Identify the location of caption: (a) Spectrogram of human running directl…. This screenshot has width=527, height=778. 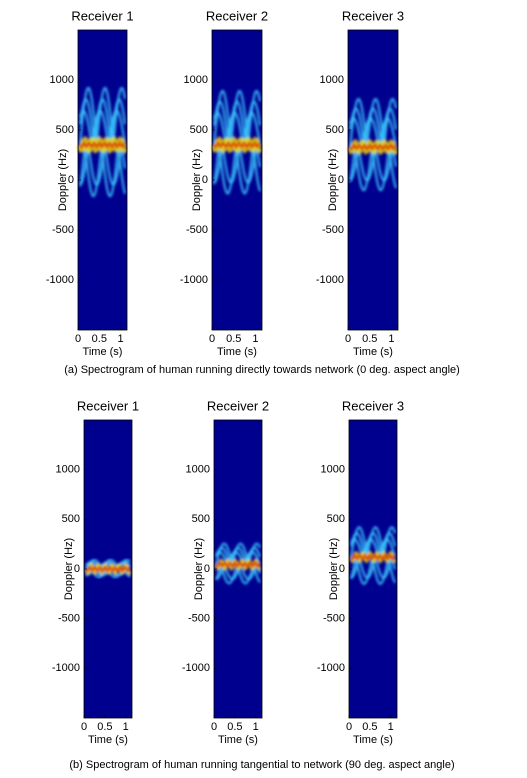
(262, 370).